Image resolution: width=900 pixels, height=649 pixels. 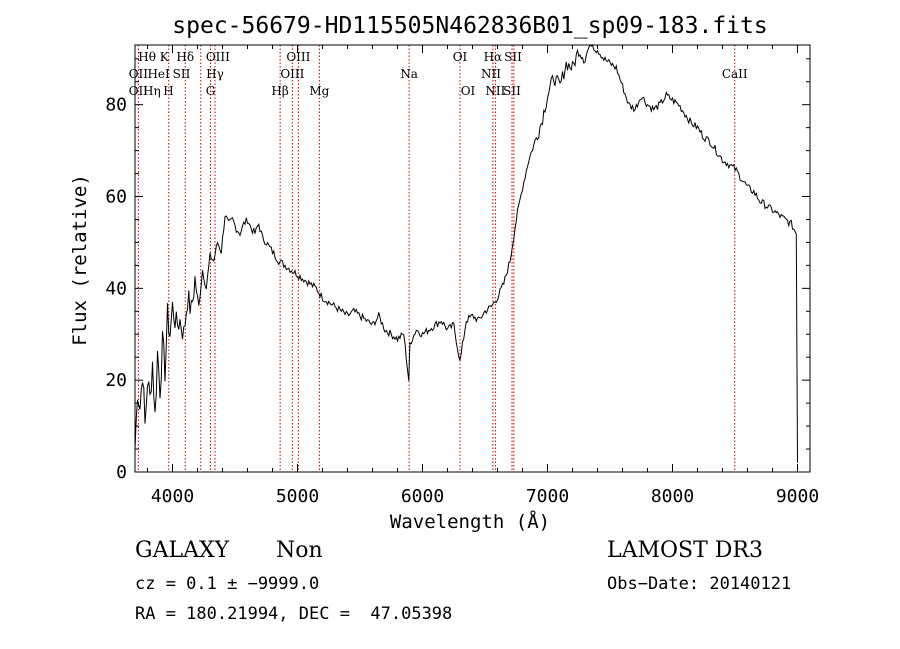 What do you see at coordinates (227, 584) in the screenshot?
I see `redshift-cz: cz = 0.1 ± −9999.0` at bounding box center [227, 584].